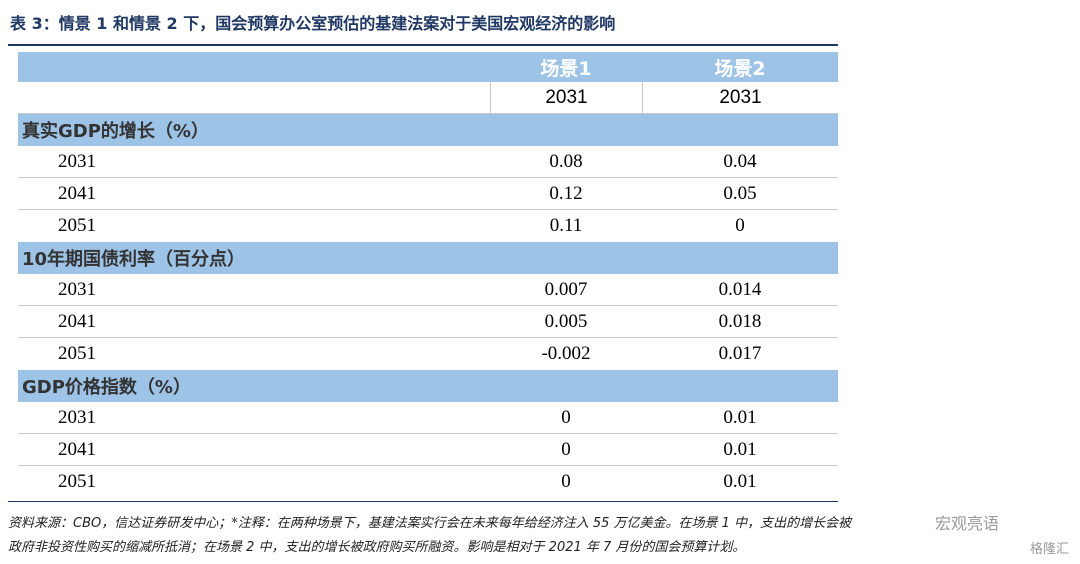 The width and height of the screenshot is (1080, 564). I want to click on header-band, so click(428, 67).